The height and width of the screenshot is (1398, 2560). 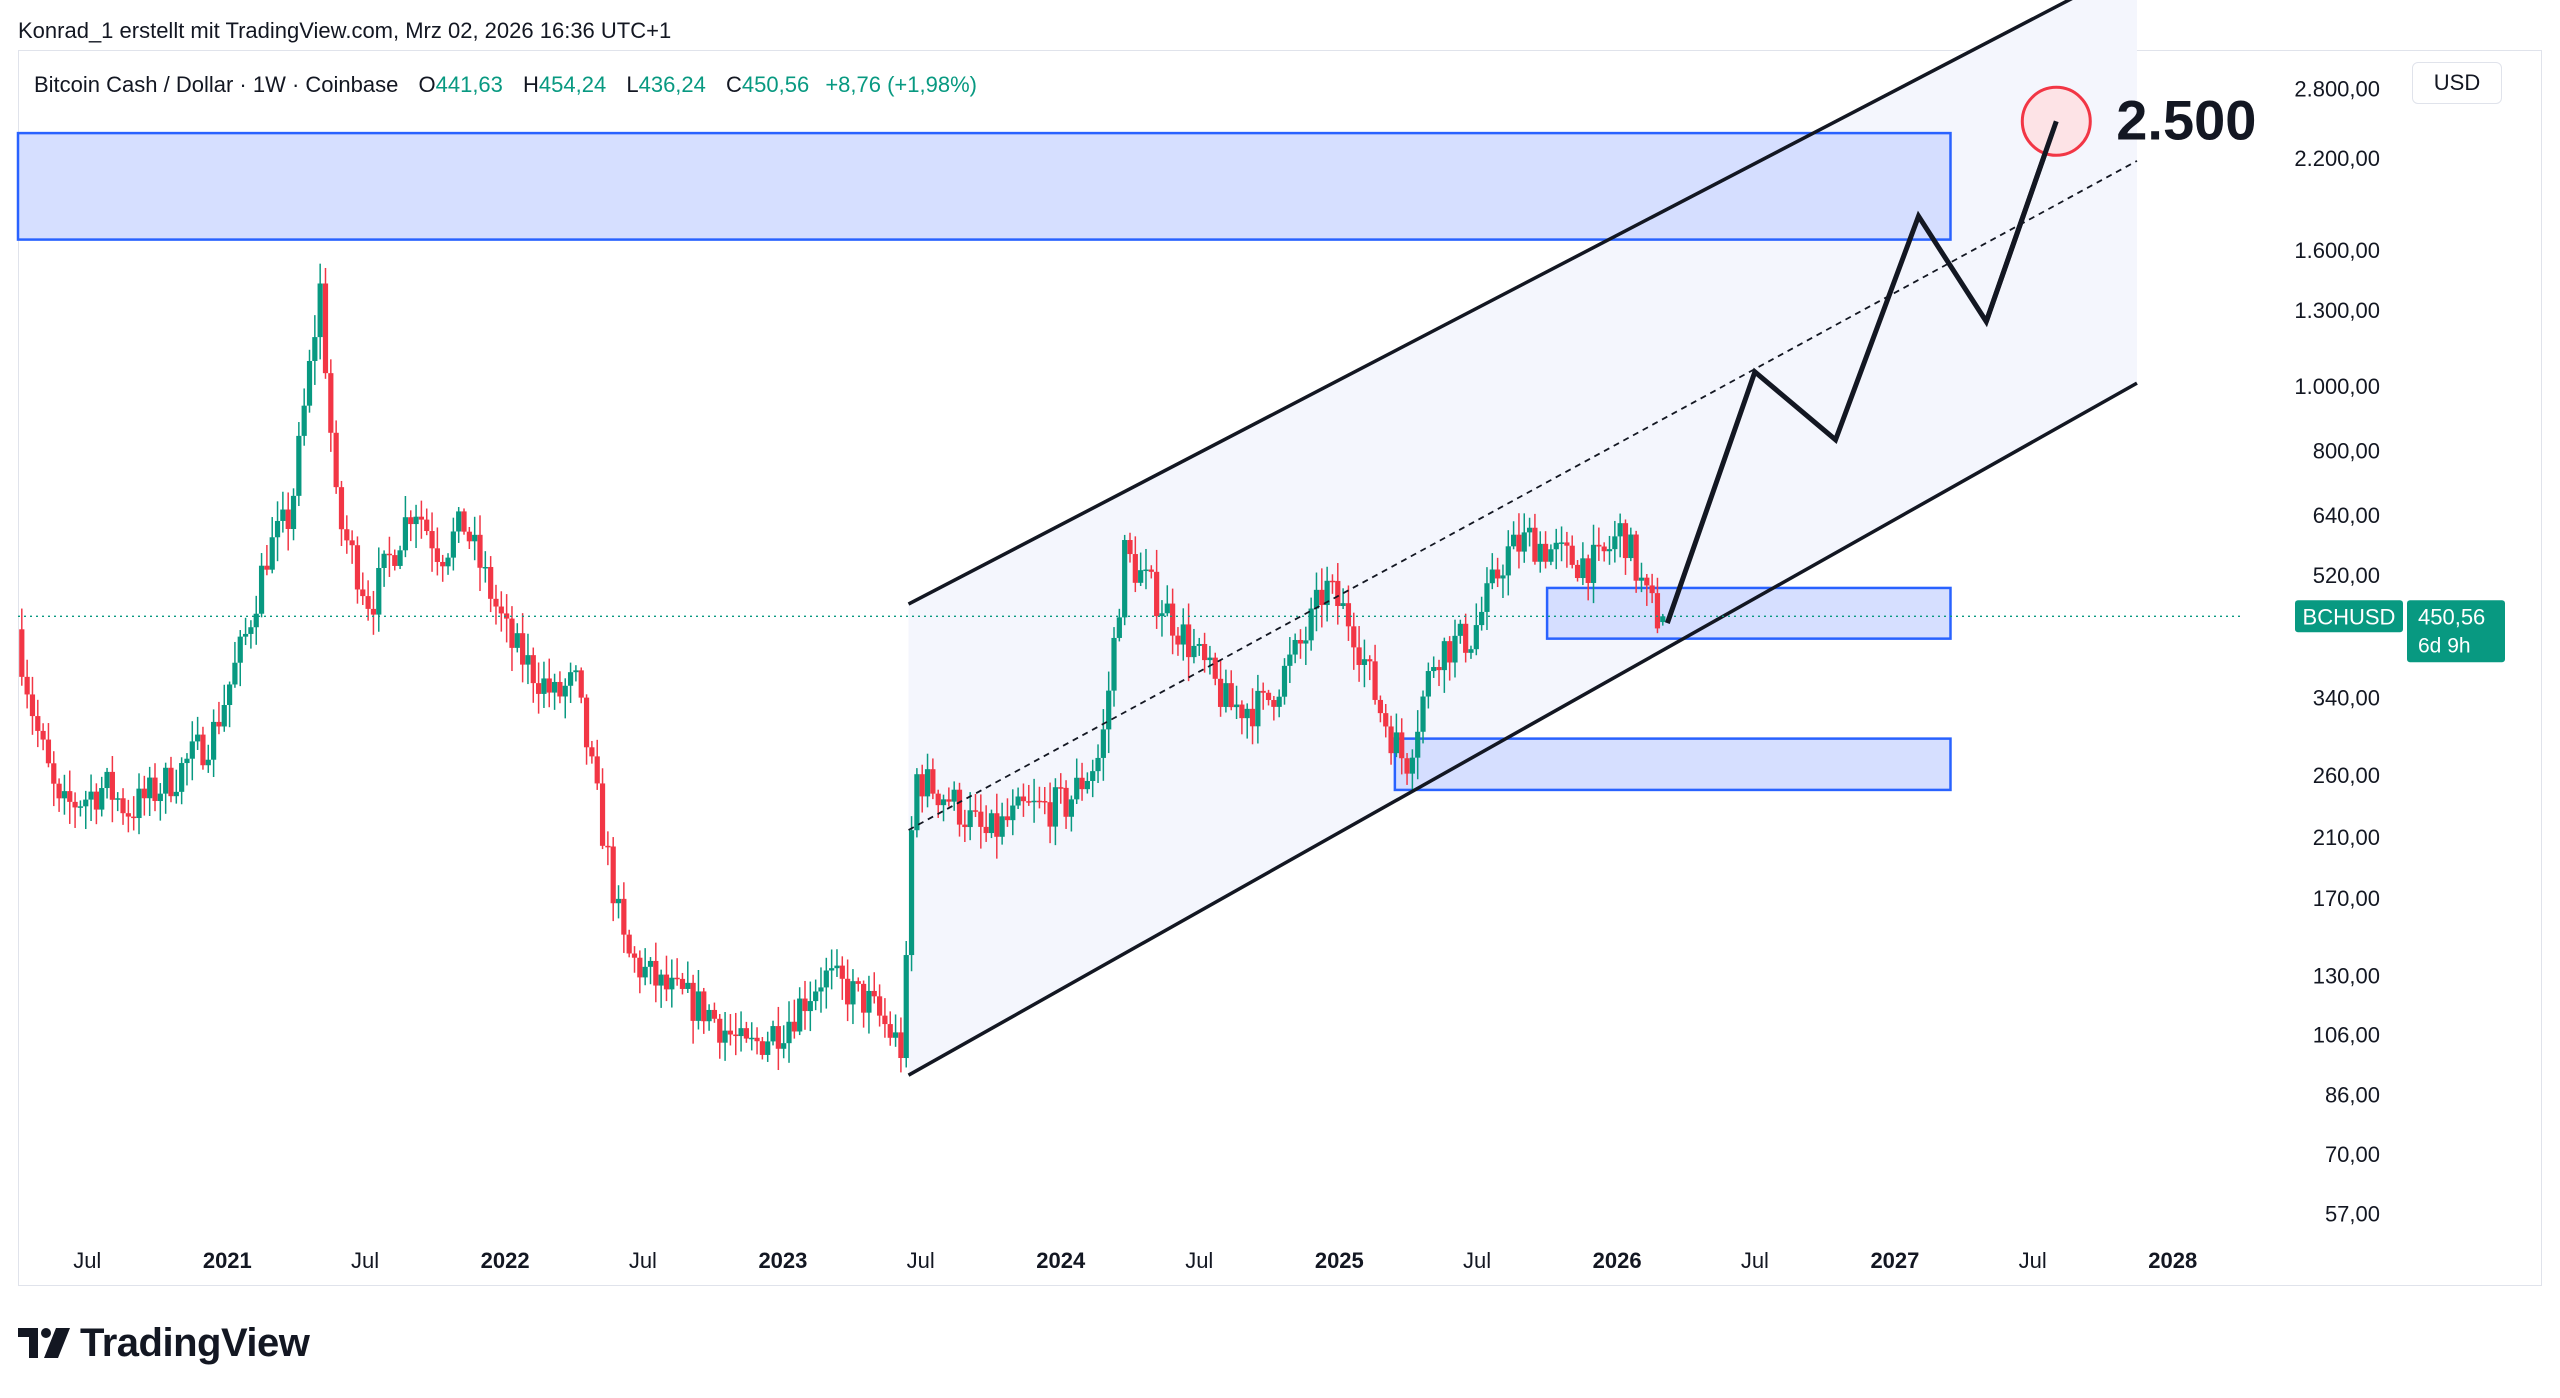 I want to click on y-tick-label: 1.300,00, so click(x=2337, y=310).